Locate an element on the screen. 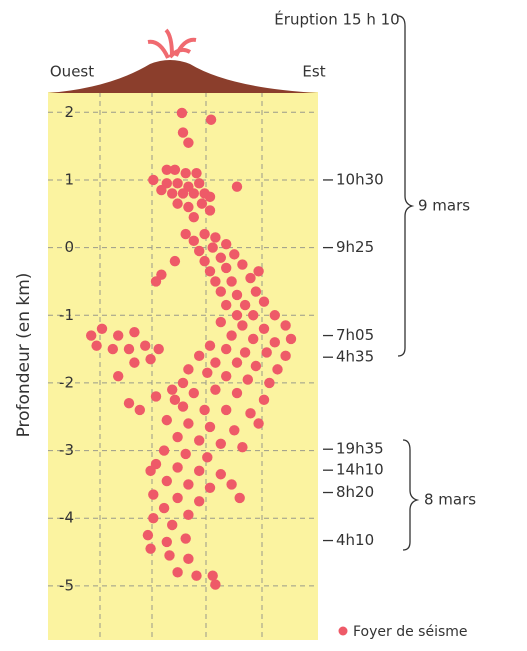  y-tick-label: -4 is located at coordinates (66, 518).